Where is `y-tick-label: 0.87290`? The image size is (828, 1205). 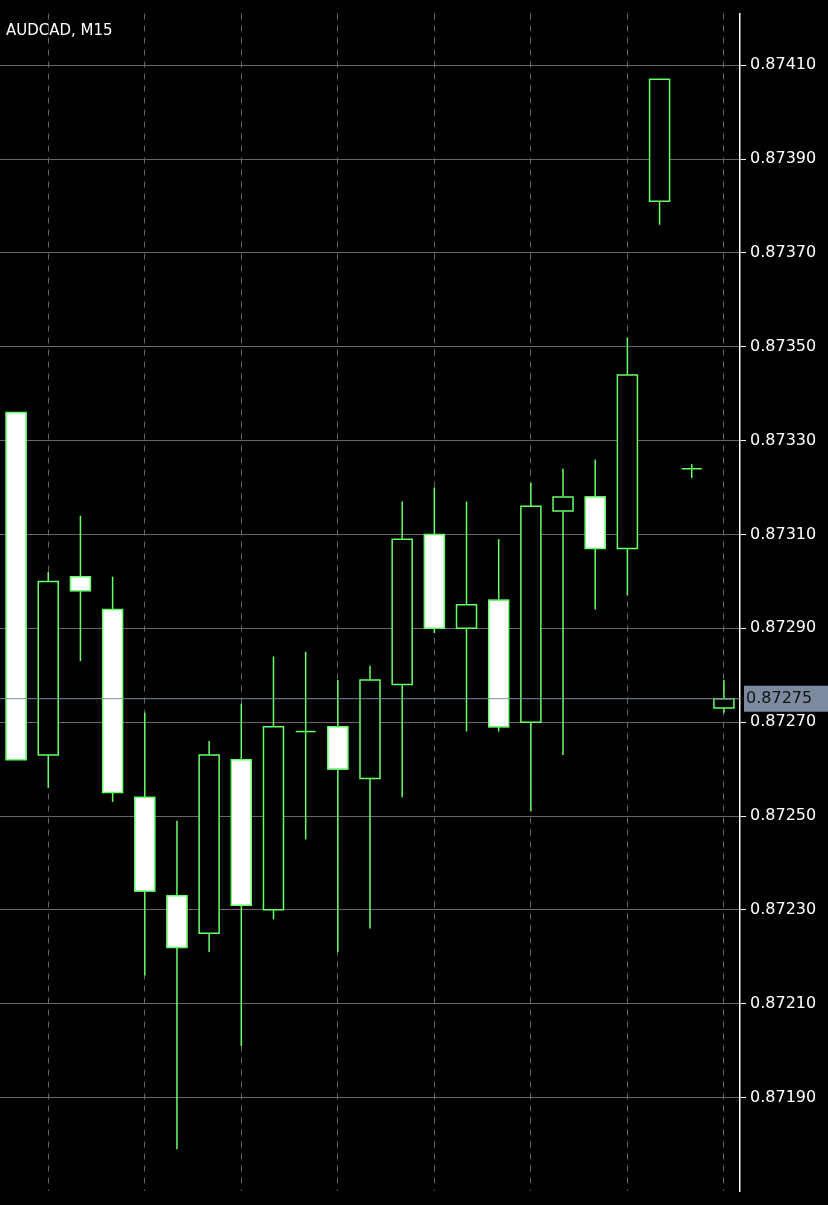
y-tick-label: 0.87290 is located at coordinates (783, 627).